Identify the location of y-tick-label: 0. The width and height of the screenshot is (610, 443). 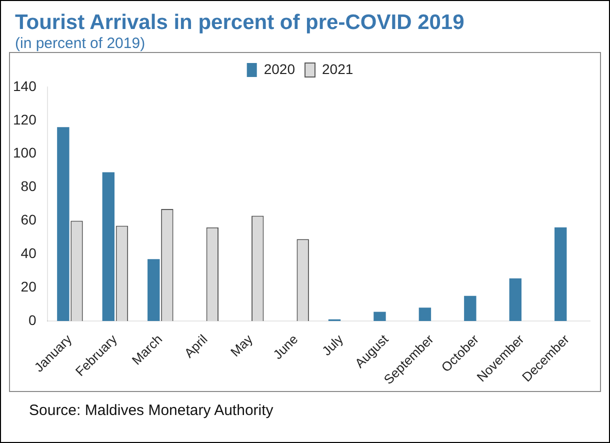
(32, 320).